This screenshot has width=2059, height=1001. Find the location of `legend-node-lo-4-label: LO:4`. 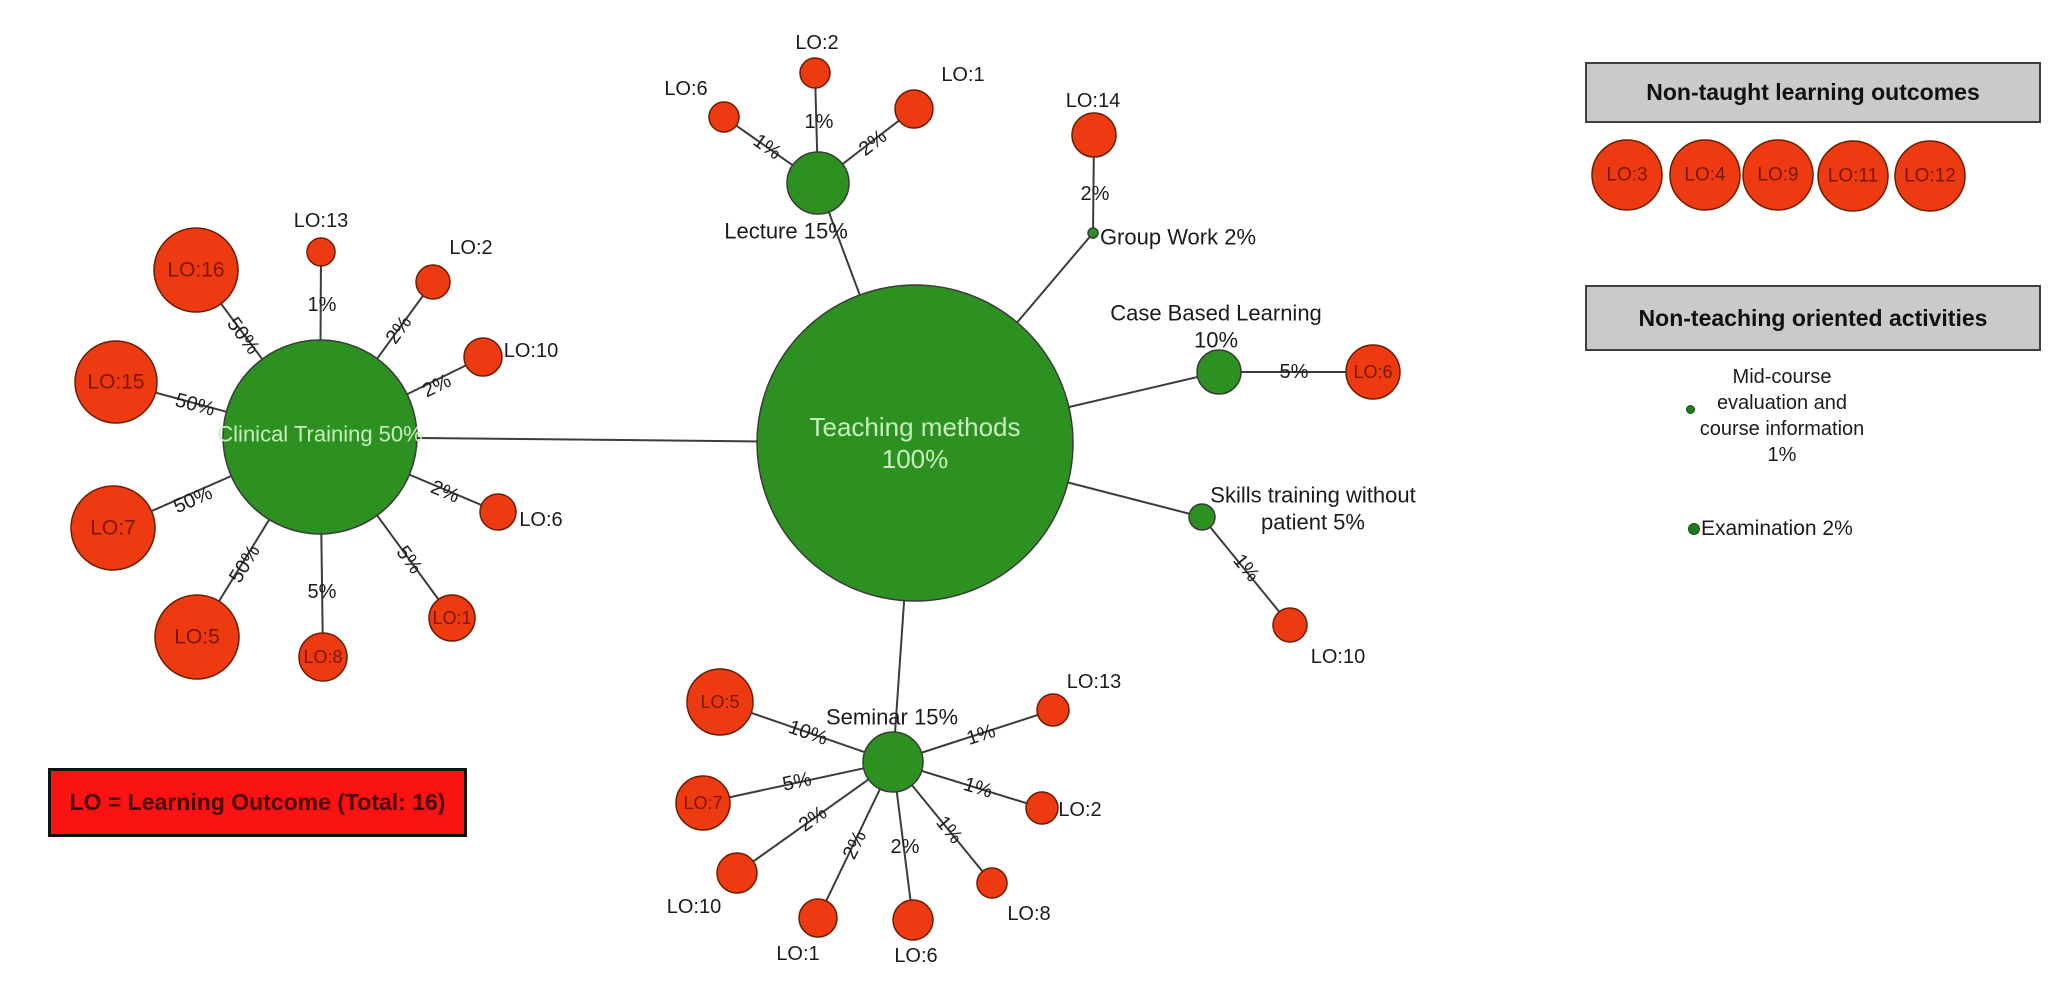

legend-node-lo-4-label: LO:4 is located at coordinates (1705, 175).